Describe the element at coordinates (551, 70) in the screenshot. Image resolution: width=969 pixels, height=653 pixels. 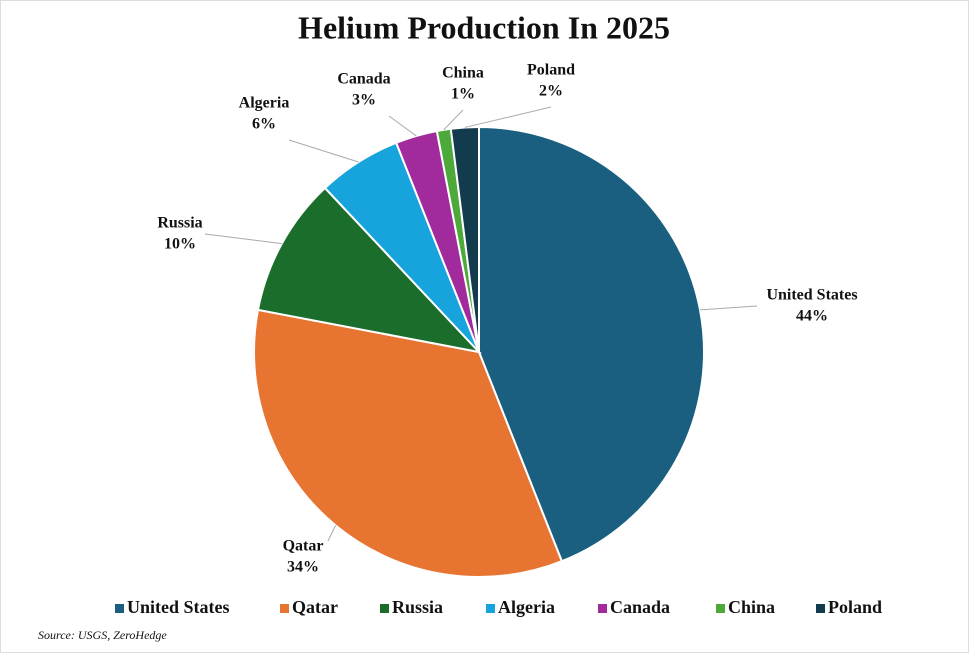
I see `slice-label: Poland` at that location.